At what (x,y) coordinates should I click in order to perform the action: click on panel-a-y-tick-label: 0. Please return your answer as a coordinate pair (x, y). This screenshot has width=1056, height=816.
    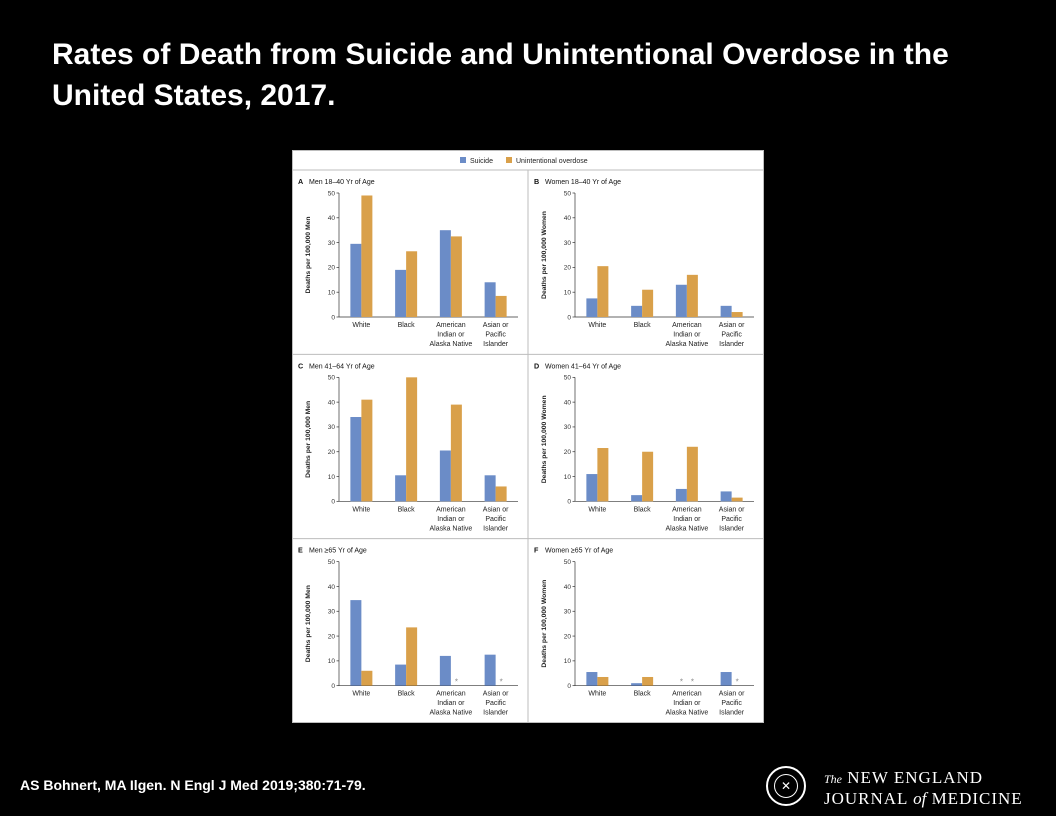
    Looking at the image, I should click on (333, 317).